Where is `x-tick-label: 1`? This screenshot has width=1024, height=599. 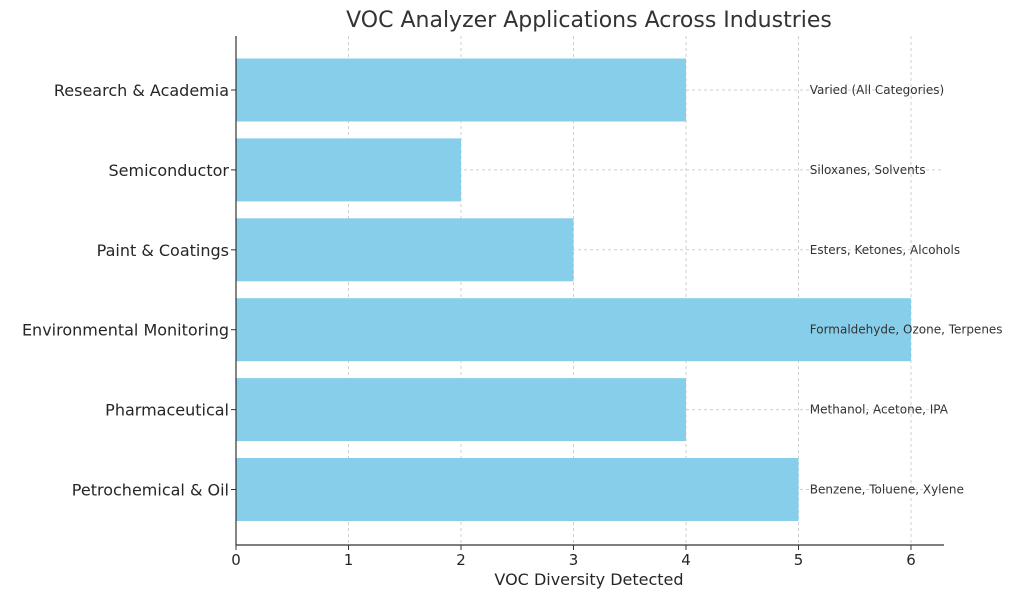
x-tick-label: 1 is located at coordinates (349, 560).